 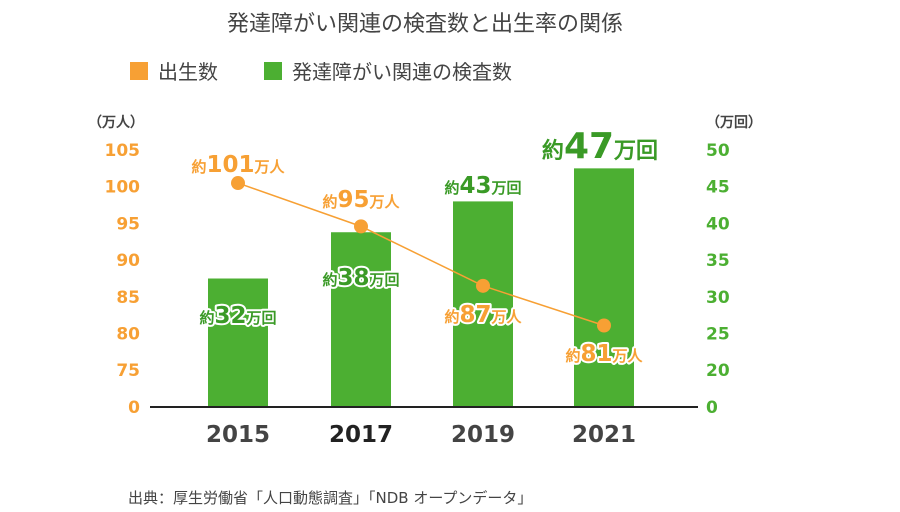 I want to click on x-tick-label: 2019, so click(x=483, y=435).